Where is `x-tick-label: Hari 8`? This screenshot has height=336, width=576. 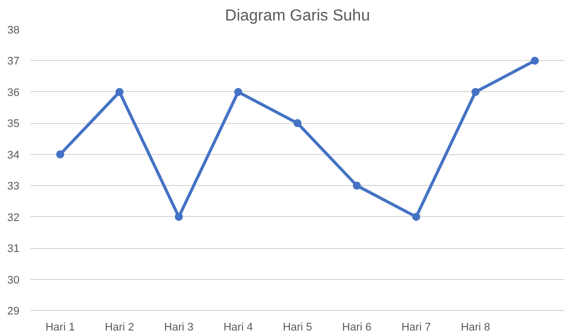
x-tick-label: Hari 8 is located at coordinates (475, 328).